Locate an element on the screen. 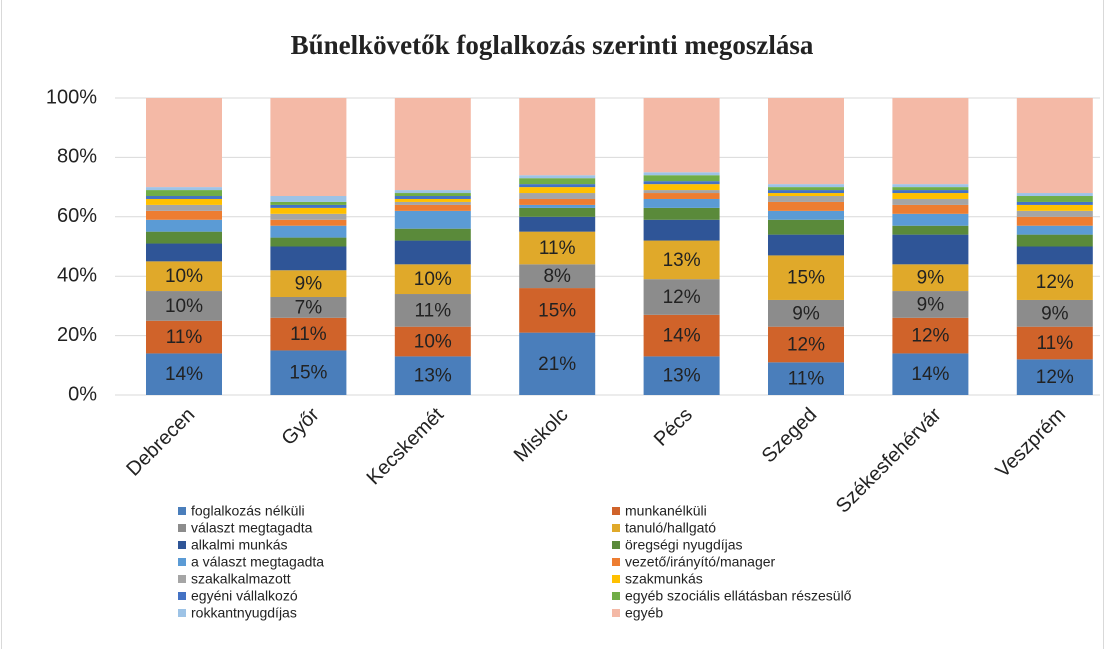  legend-label: alkalmi munkás is located at coordinates (239, 545).